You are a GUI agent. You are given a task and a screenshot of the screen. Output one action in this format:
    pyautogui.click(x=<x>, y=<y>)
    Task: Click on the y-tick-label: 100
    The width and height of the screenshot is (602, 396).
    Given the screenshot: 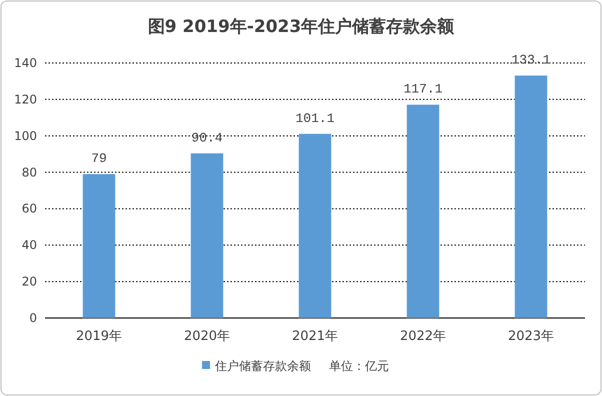 What is the action you would take?
    pyautogui.click(x=25, y=135)
    